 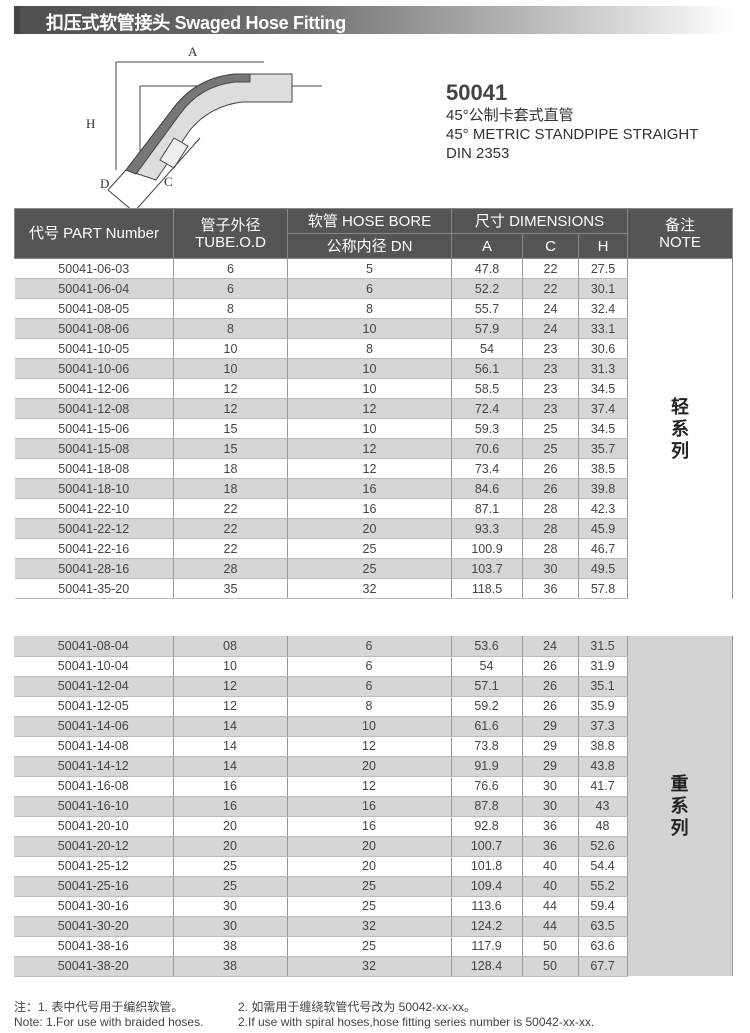 What do you see at coordinates (168, 181) in the screenshot?
I see `label-c: C` at bounding box center [168, 181].